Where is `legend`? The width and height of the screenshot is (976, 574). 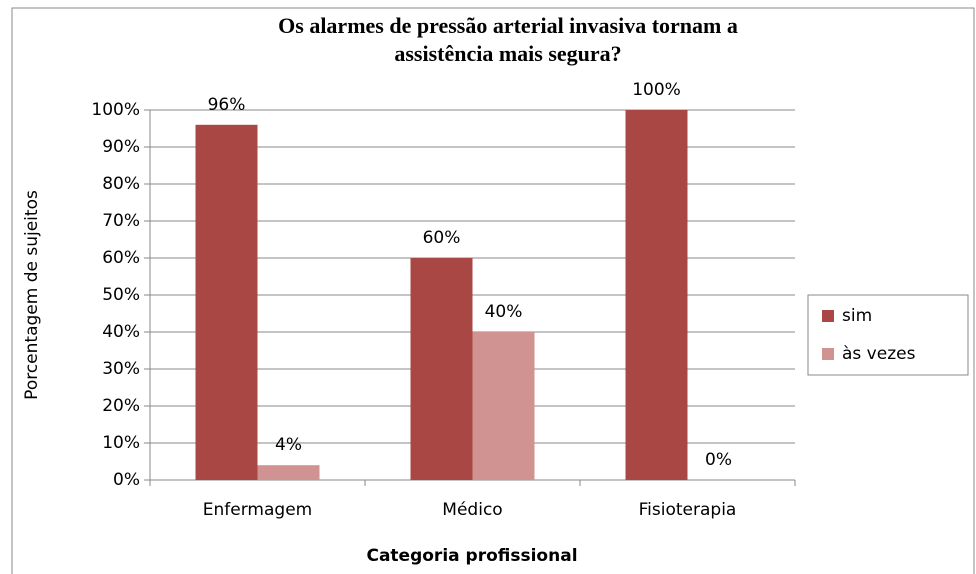
legend is located at coordinates (888, 335).